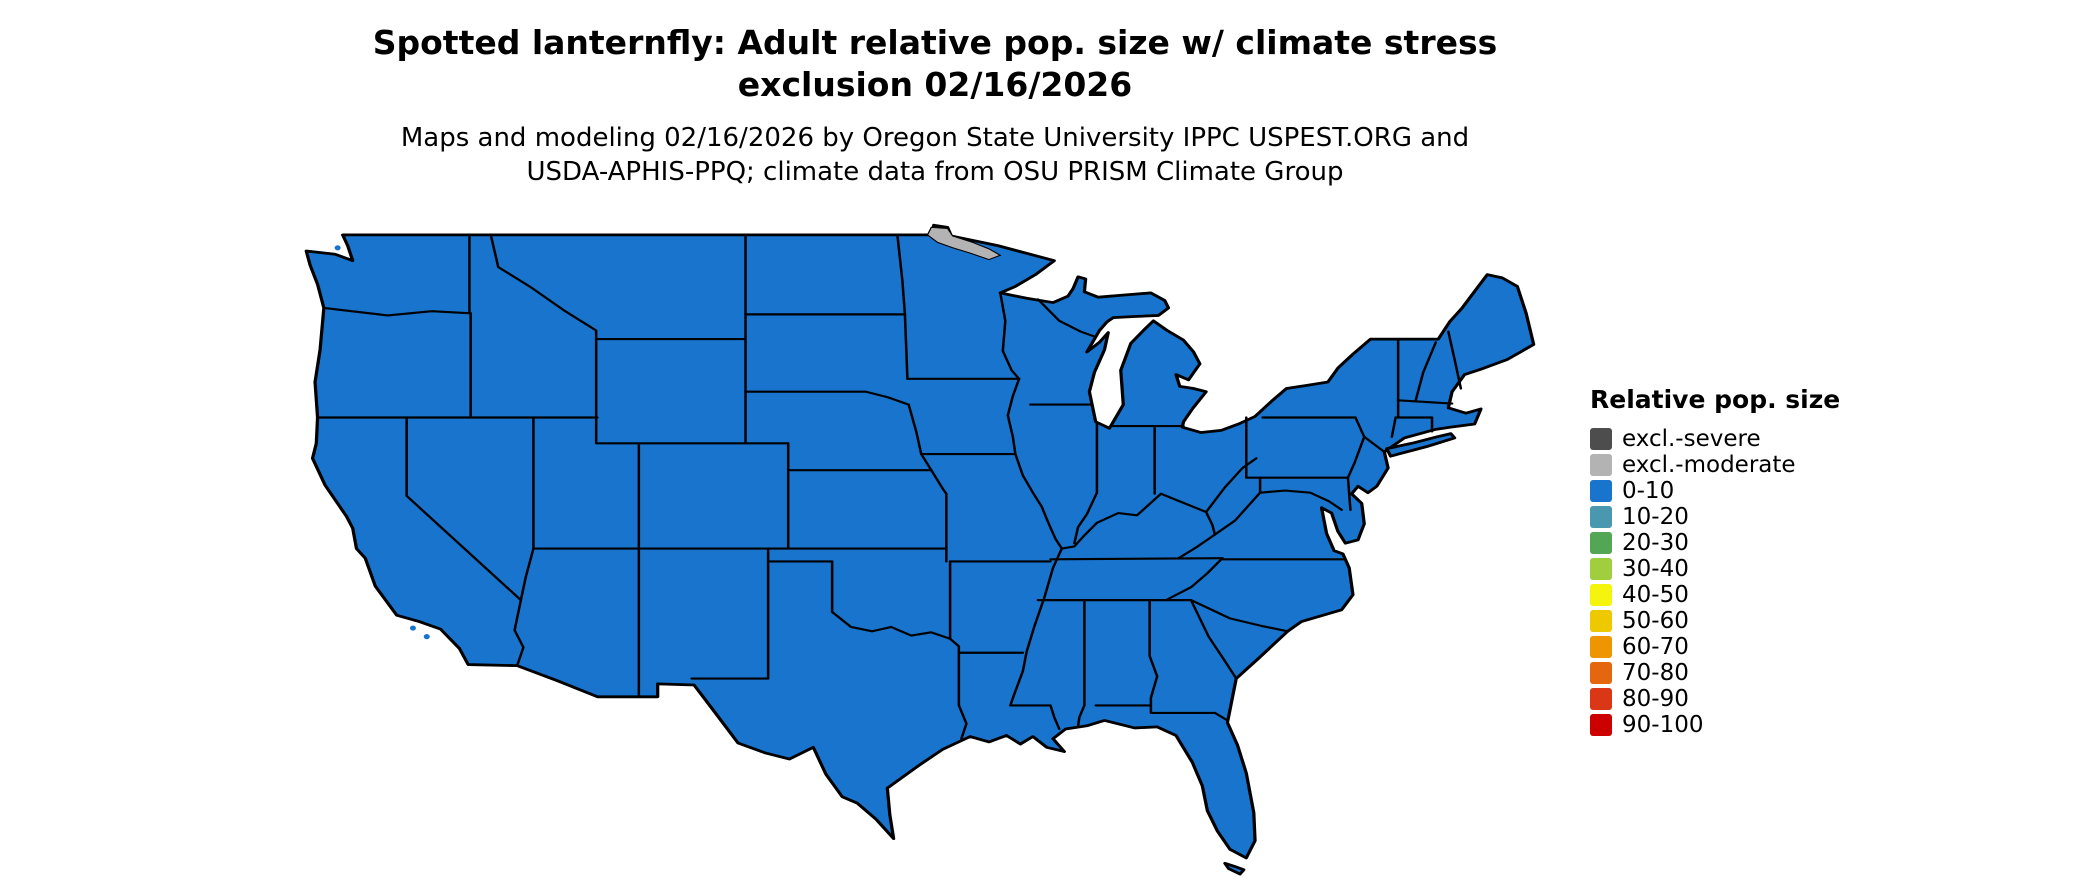 The image size is (2100, 892). Describe the element at coordinates (1655, 542) in the screenshot. I see `legend-label: 20-30` at that location.